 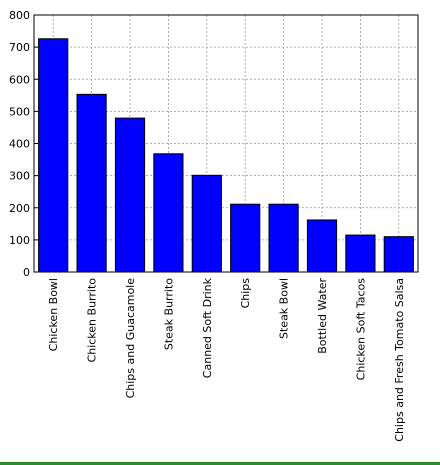 I want to click on x-tick-label: Chicken Soft Tacos, so click(x=360, y=329).